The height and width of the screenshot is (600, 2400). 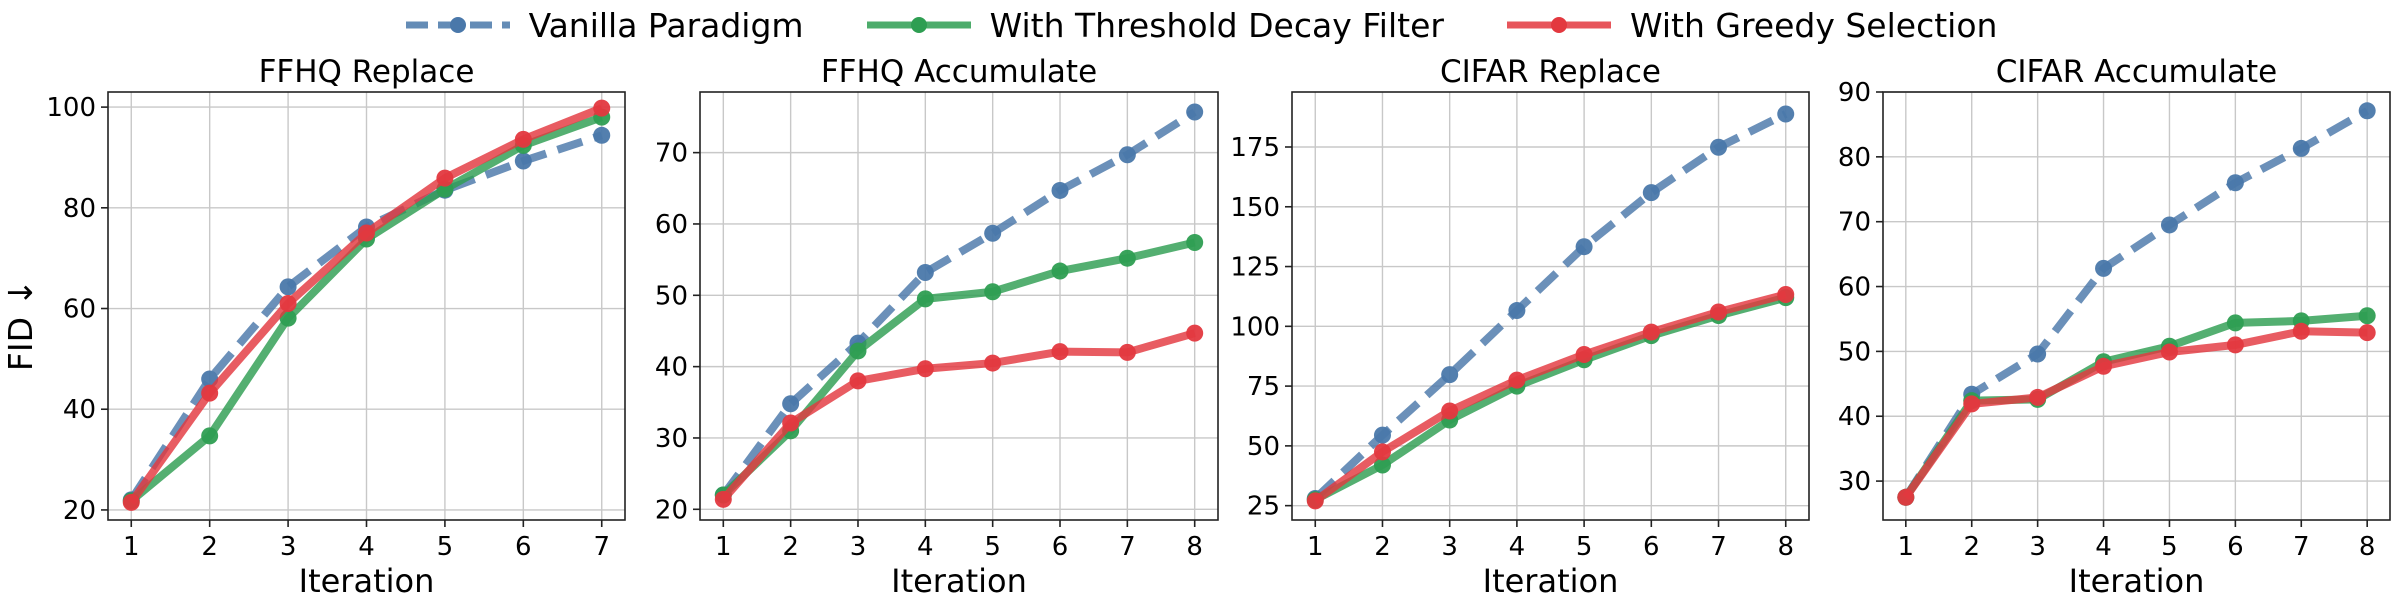 What do you see at coordinates (1060, 547) in the screenshot?
I see `x-tick-label: 6` at bounding box center [1060, 547].